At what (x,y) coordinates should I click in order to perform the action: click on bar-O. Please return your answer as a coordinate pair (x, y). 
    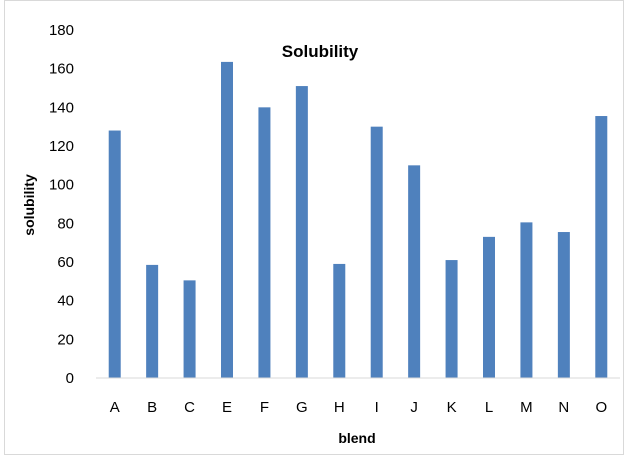
    Looking at the image, I should click on (601, 247).